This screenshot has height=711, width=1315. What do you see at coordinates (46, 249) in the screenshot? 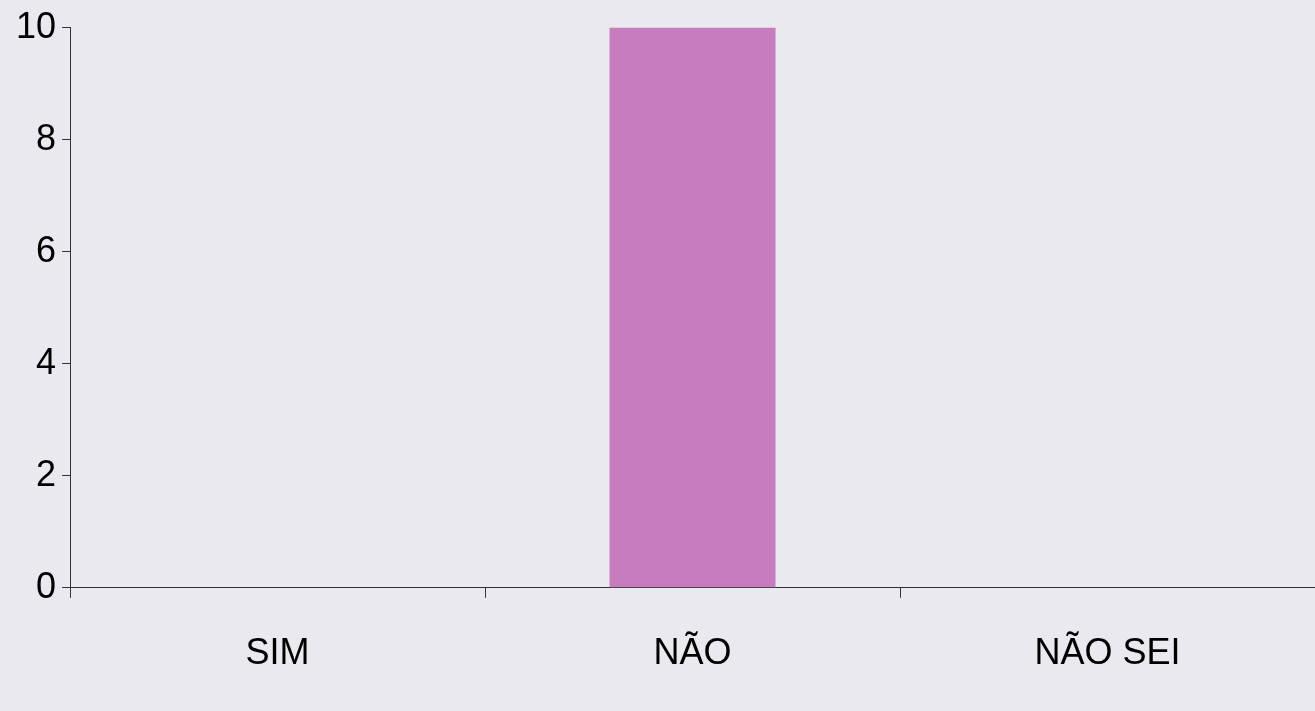
I see `y-tick-label: 6` at bounding box center [46, 249].